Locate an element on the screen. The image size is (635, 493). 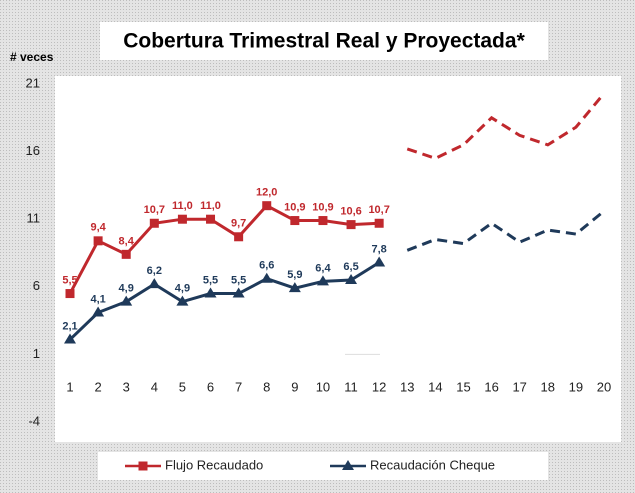
y-tick-label: 21 is located at coordinates (33, 82).